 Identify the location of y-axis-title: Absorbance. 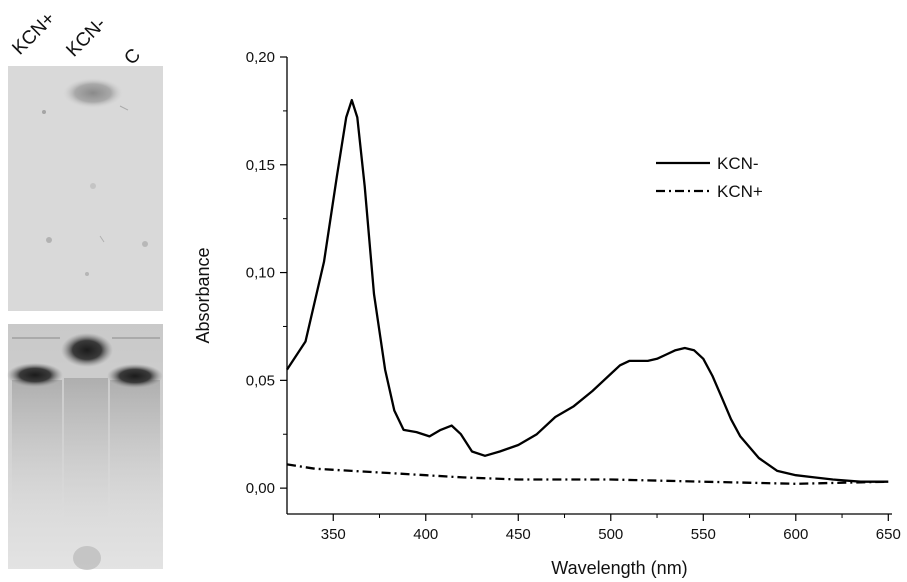
(203, 295).